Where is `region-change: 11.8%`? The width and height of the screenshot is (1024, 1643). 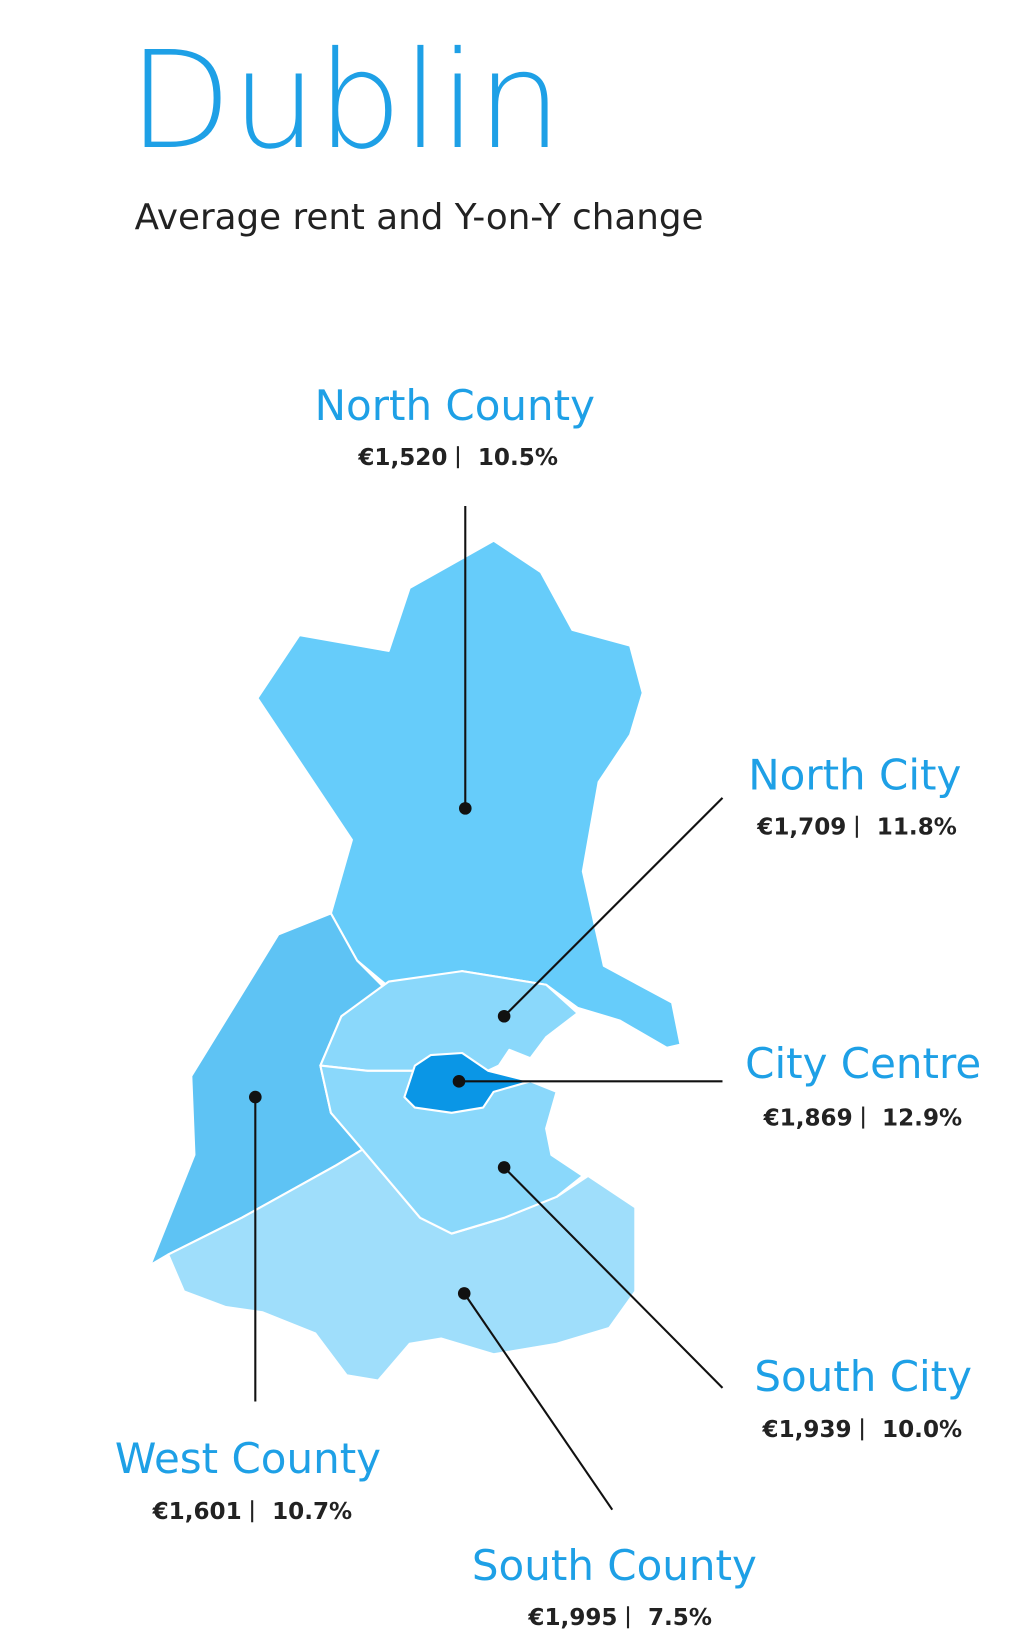
region-change: 11.8% is located at coordinates (917, 828).